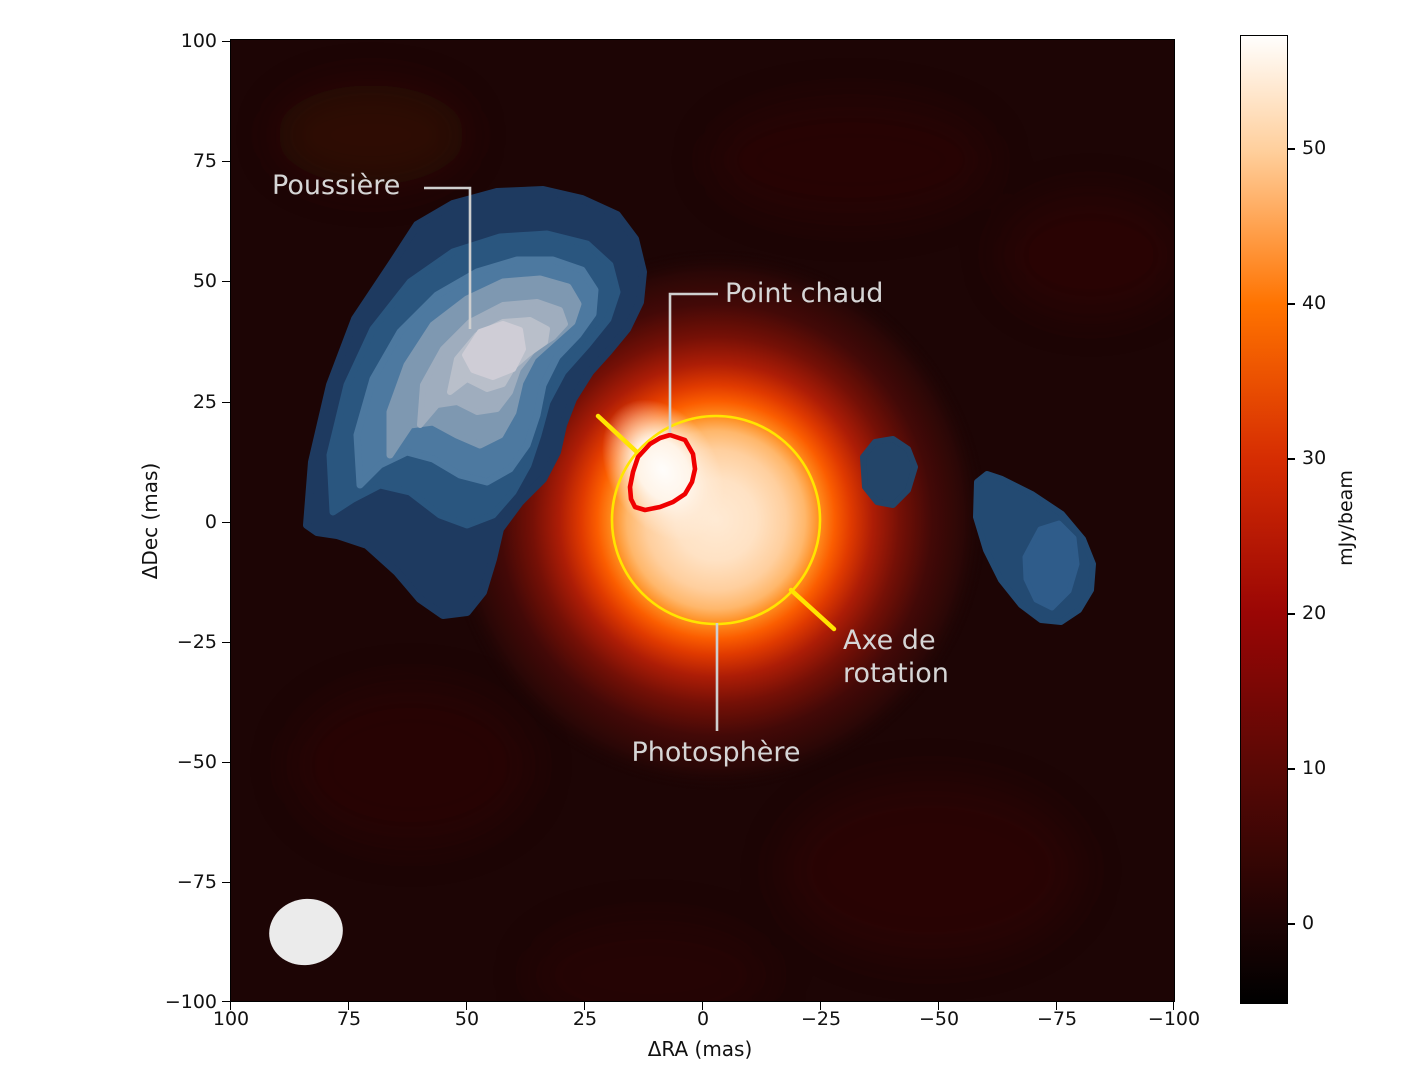 This screenshot has height=1066, width=1422. What do you see at coordinates (1346, 518) in the screenshot?
I see `colorbar-axis-label: mJy/beam` at bounding box center [1346, 518].